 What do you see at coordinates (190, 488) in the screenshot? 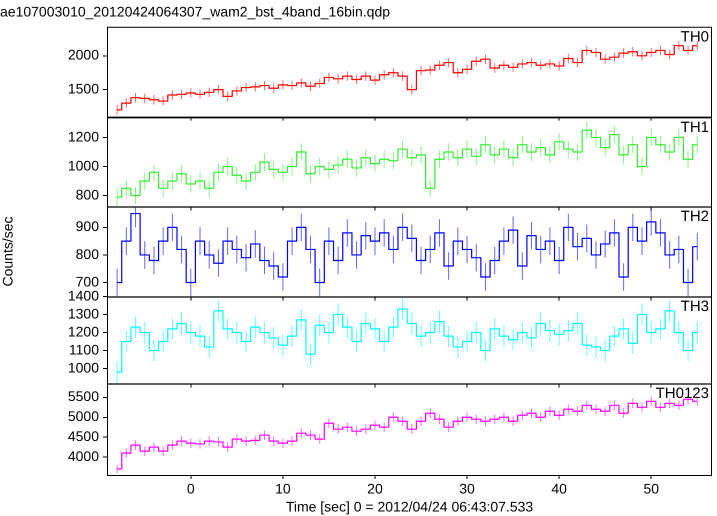
I see `x-tick-label: 0` at bounding box center [190, 488].